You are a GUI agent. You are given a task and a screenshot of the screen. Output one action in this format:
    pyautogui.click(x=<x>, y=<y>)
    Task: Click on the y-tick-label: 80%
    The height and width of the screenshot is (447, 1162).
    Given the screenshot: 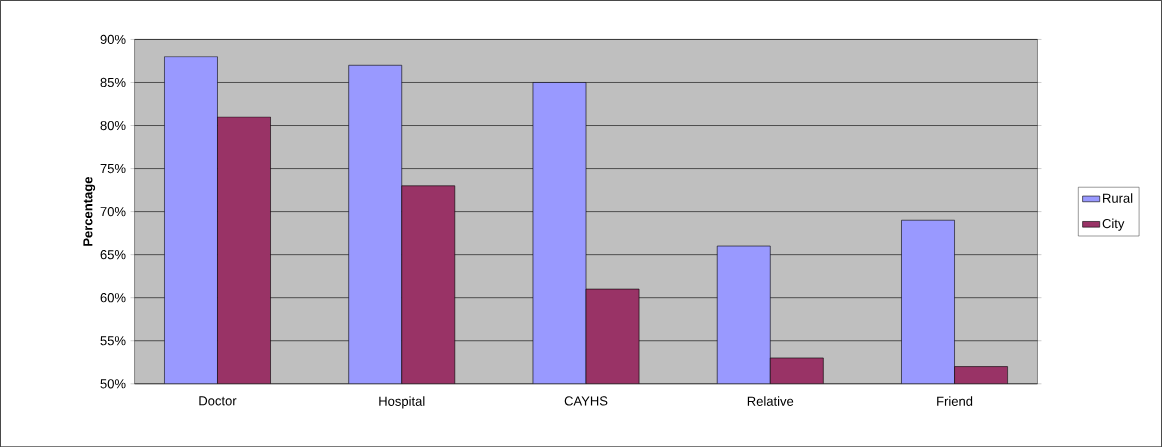 What is the action you would take?
    pyautogui.click(x=113, y=125)
    